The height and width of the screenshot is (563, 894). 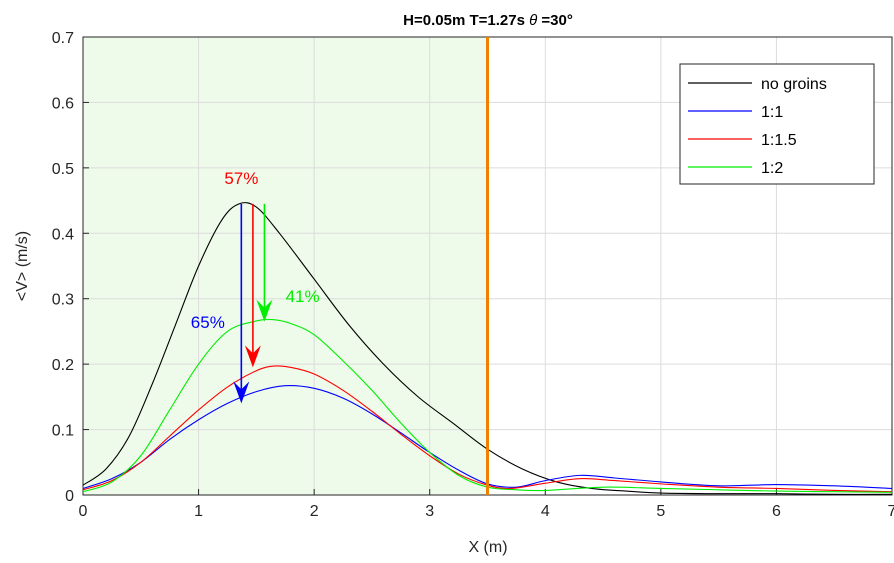 I want to click on annotation-label: 65%, so click(x=208, y=322).